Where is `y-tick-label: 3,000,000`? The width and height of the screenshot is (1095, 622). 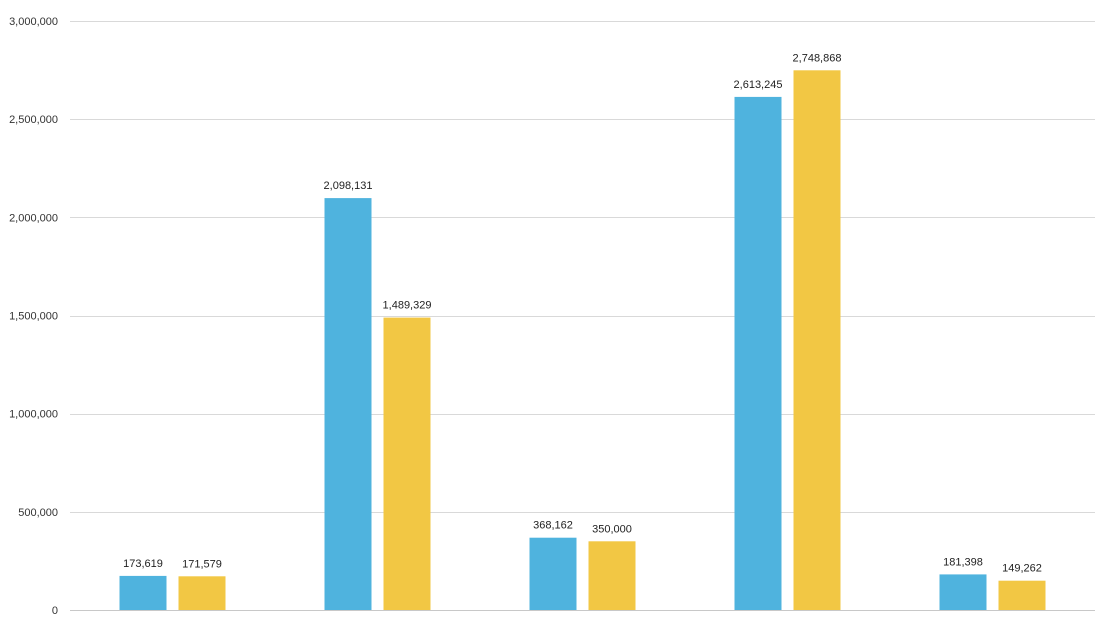
y-tick-label: 3,000,000 is located at coordinates (33, 22).